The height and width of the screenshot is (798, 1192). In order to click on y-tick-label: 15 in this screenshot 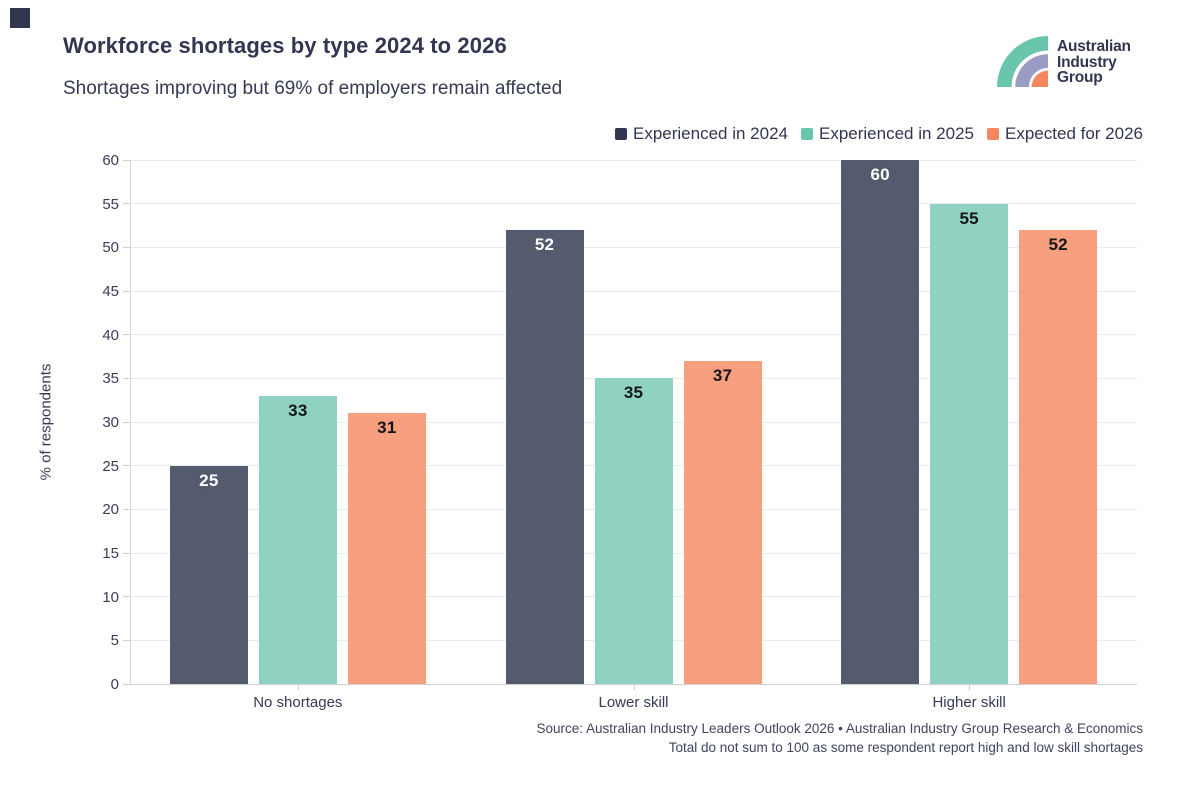, I will do `click(110, 553)`.